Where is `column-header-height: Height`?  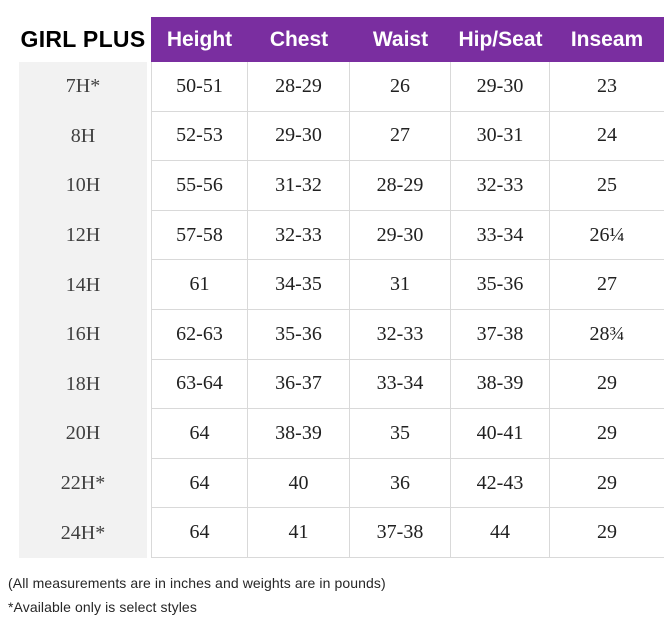 column-header-height: Height is located at coordinates (199, 39).